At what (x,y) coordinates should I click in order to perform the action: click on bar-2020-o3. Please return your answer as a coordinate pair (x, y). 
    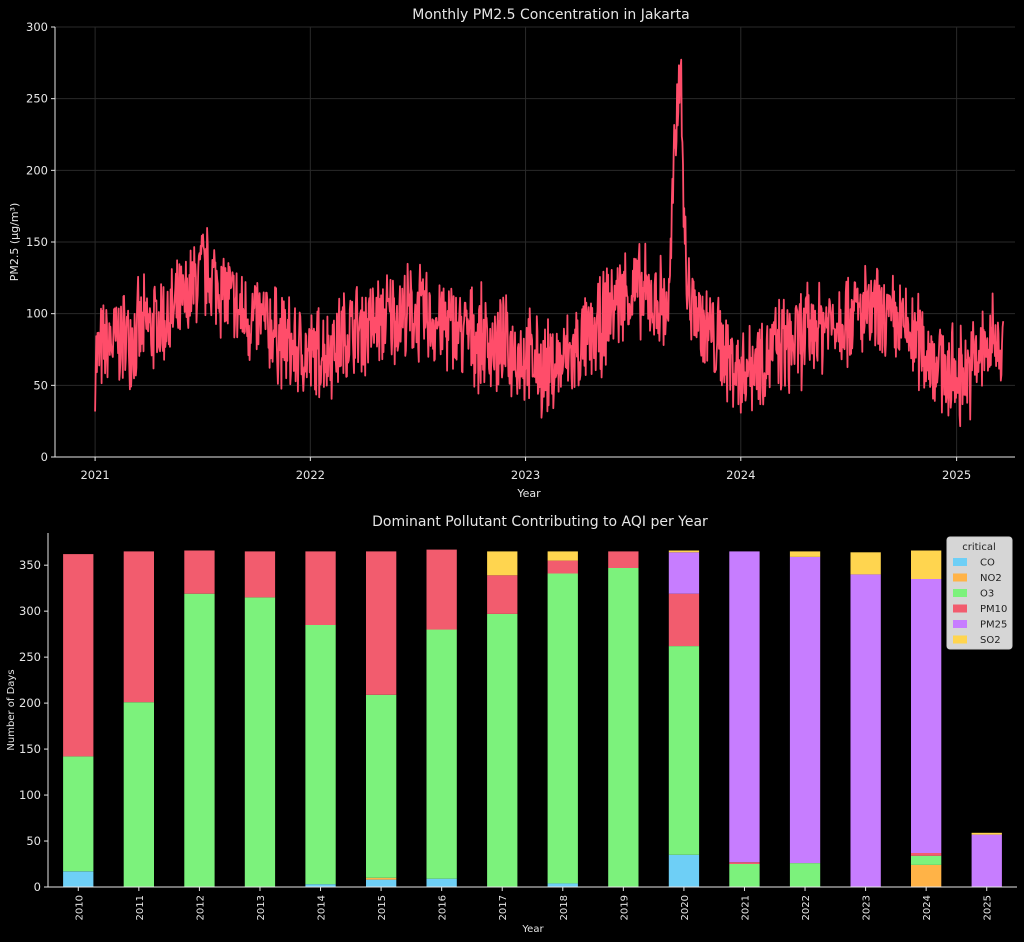
    Looking at the image, I should click on (684, 750).